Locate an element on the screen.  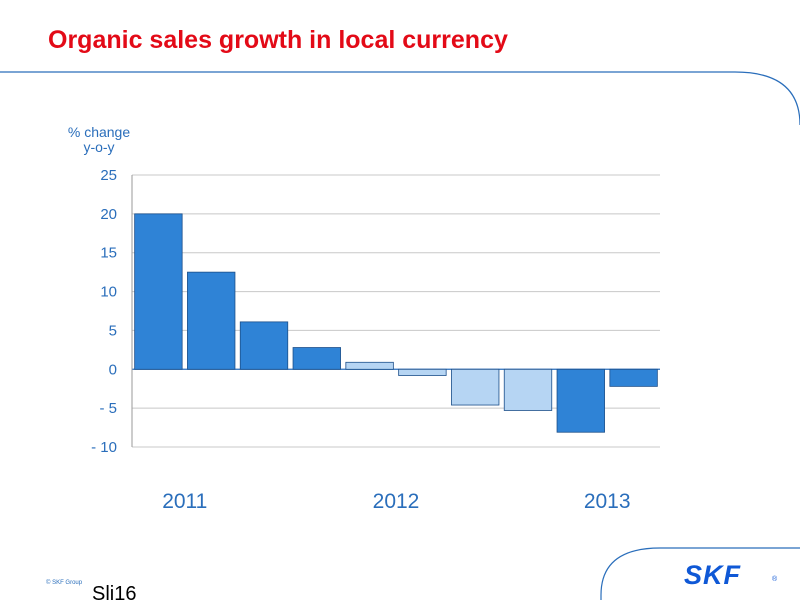
y-tick-label: 5 is located at coordinates (113, 330).